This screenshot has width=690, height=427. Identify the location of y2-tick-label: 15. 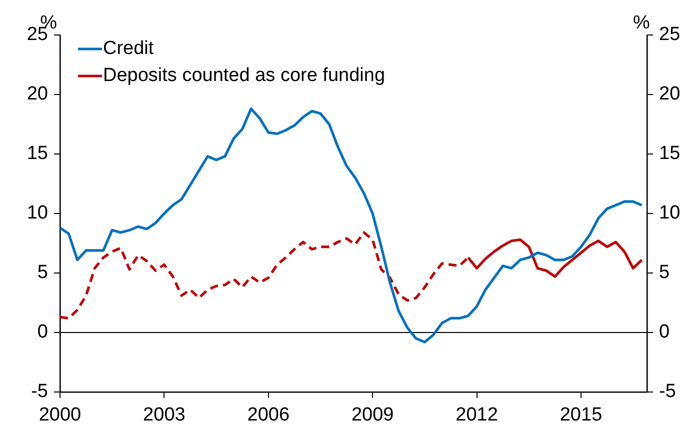
(669, 153).